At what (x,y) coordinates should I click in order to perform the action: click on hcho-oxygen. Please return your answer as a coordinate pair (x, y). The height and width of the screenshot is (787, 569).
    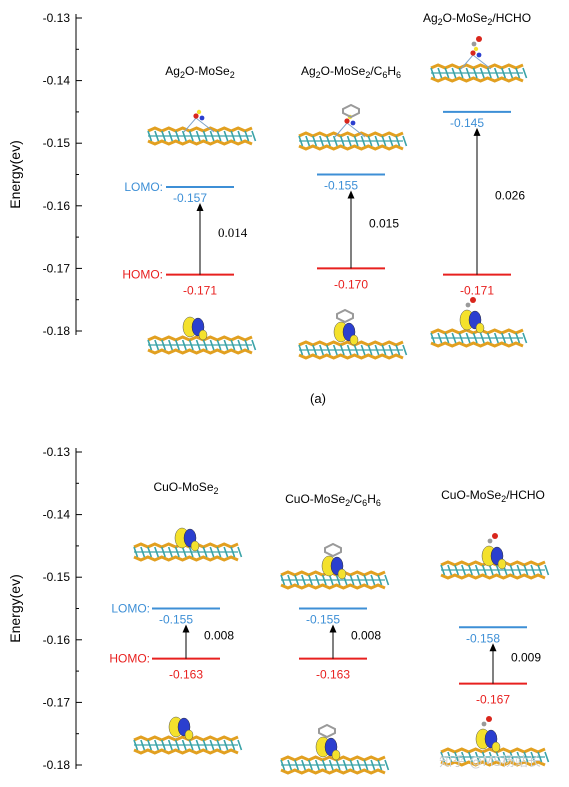
    Looking at the image, I should click on (495, 536).